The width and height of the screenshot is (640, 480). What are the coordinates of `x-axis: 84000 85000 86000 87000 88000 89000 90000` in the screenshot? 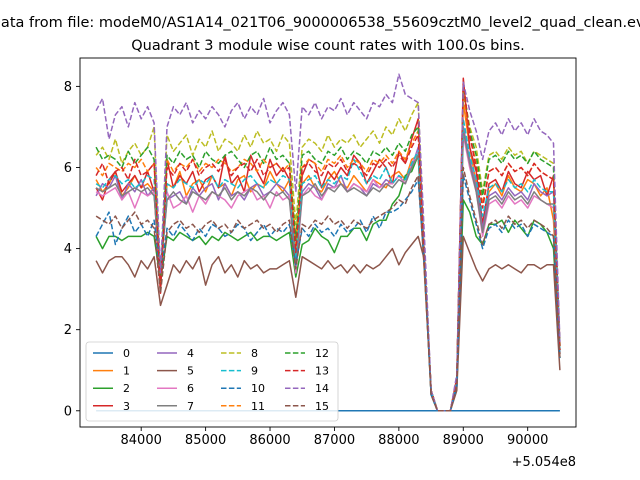 It's located at (334, 437).